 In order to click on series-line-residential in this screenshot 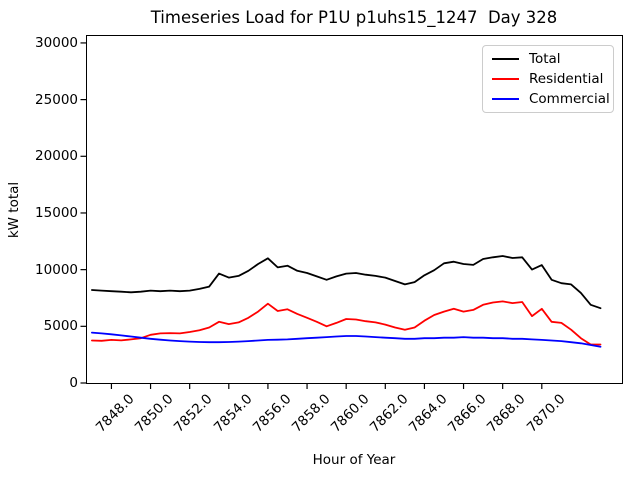, I will do `click(346, 323)`.